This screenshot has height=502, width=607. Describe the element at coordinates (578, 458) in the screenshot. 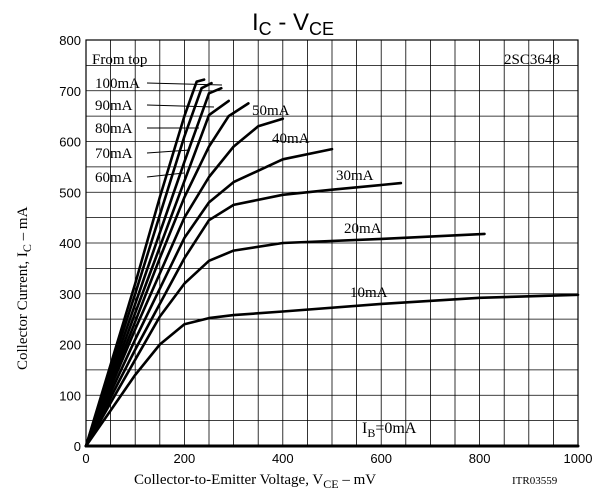

I see `x-tick-label: 1000` at that location.